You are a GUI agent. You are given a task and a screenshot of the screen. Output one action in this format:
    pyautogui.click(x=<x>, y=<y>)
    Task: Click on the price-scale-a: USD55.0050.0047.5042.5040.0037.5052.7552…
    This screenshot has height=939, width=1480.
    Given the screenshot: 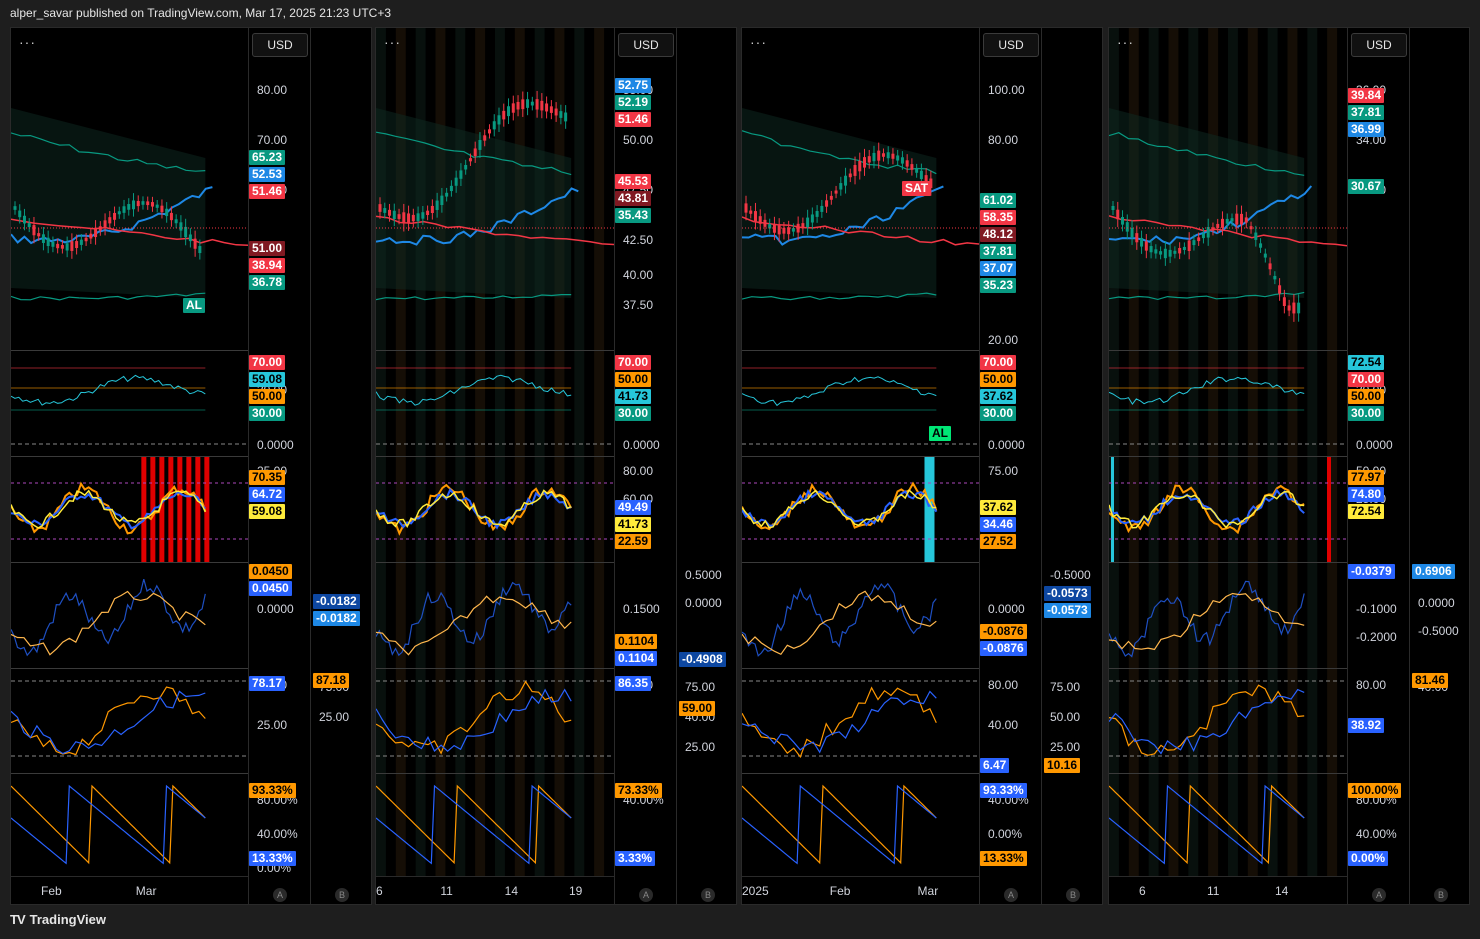 What is the action you would take?
    pyautogui.click(x=645, y=466)
    